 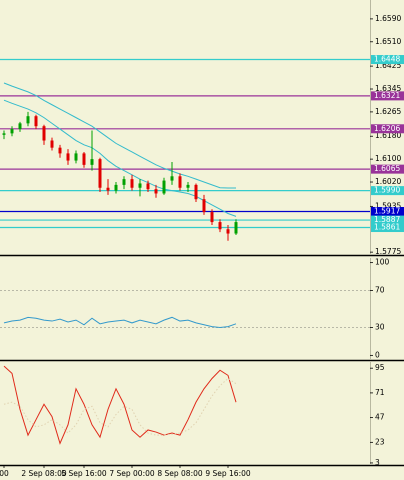 What do you see at coordinates (380, 392) in the screenshot?
I see `y-tick-label: 71` at bounding box center [380, 392].